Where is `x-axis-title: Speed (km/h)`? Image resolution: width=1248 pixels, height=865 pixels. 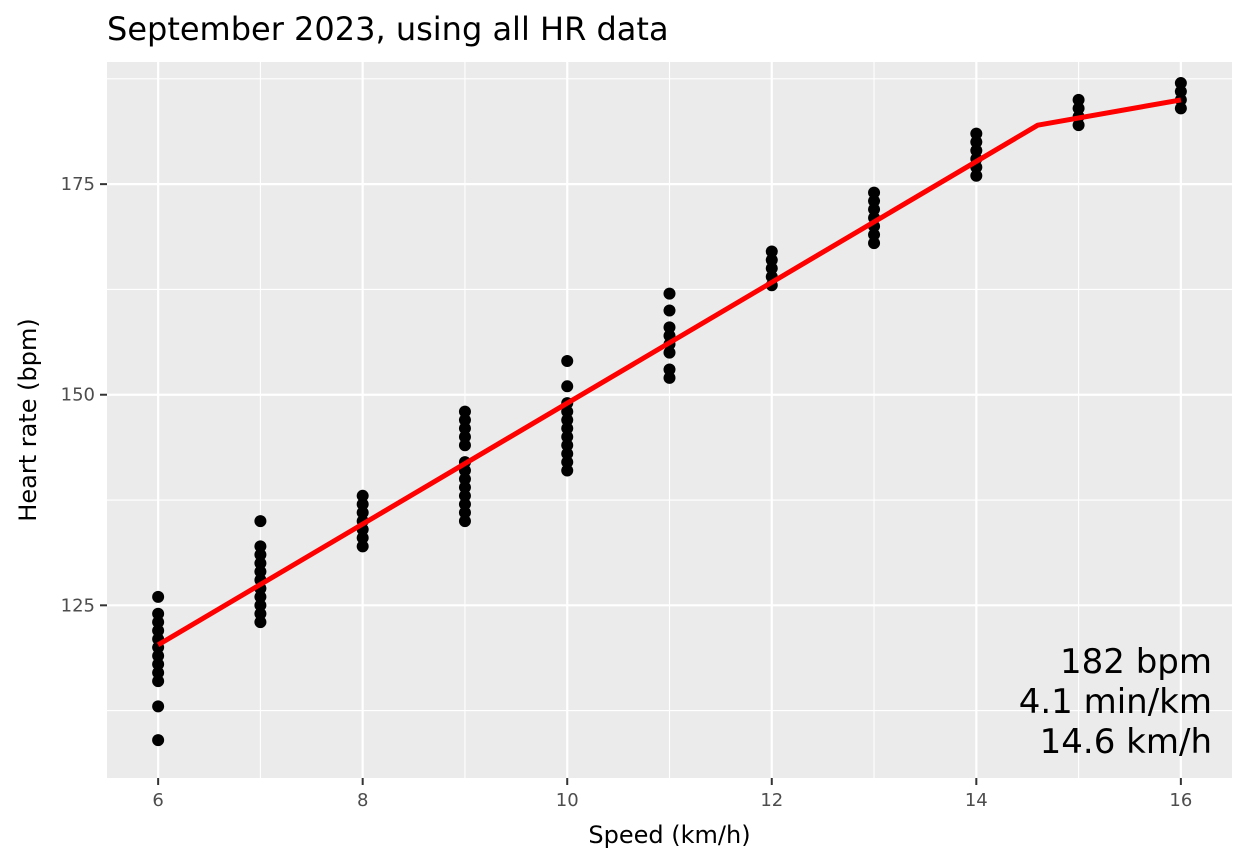
x-axis-title: Speed (km/h) is located at coordinates (669, 835).